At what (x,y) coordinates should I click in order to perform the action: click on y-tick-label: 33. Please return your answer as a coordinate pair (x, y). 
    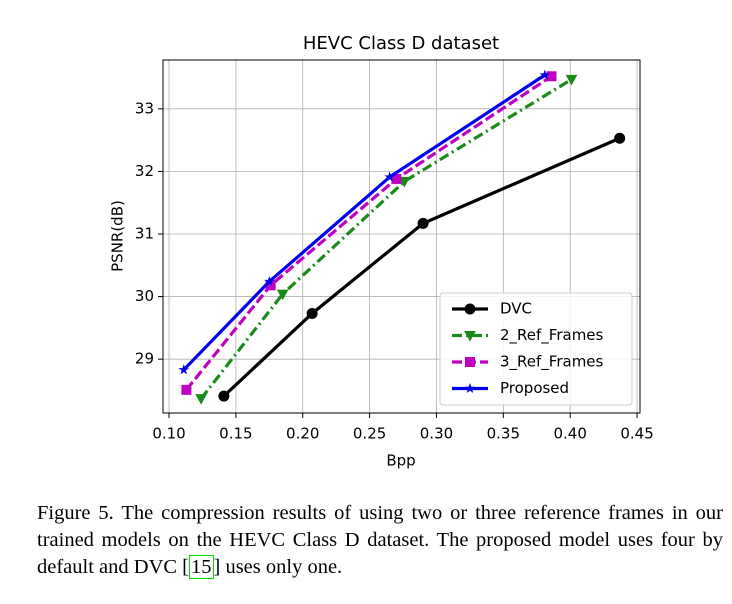
    Looking at the image, I should click on (144, 108).